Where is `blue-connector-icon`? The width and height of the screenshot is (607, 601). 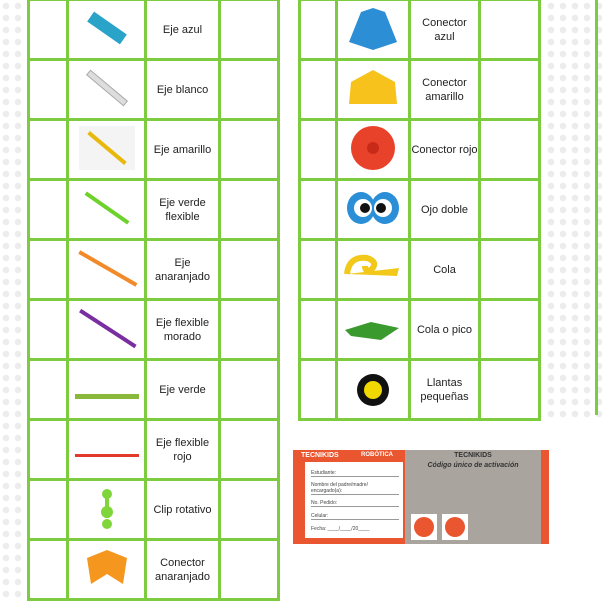 blue-connector-icon is located at coordinates (373, 28).